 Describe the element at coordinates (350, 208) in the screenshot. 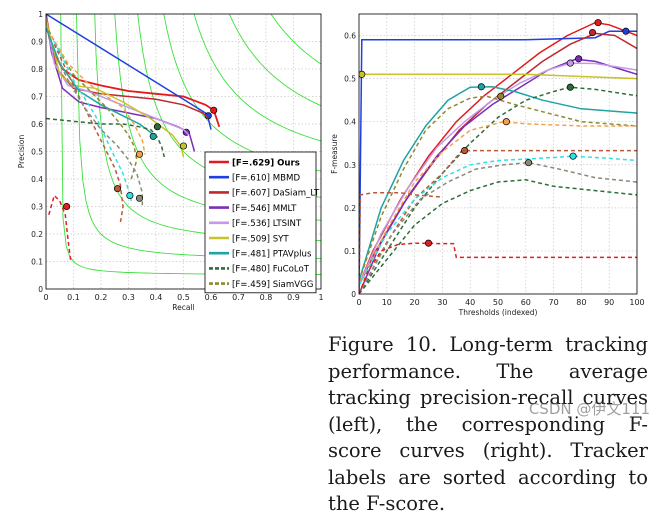

I see `fm-y-tick-label: 0.2` at that location.